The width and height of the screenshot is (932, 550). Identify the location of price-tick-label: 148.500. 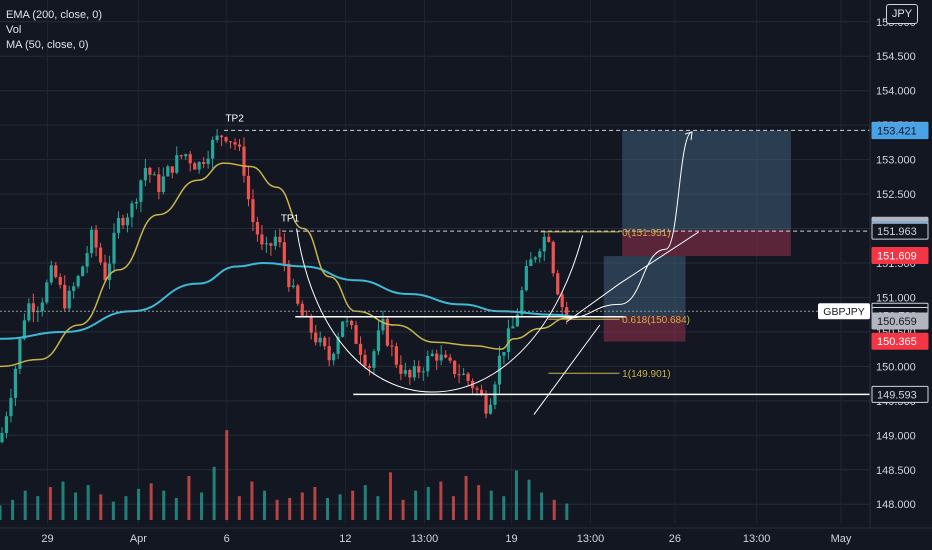
(896, 471).